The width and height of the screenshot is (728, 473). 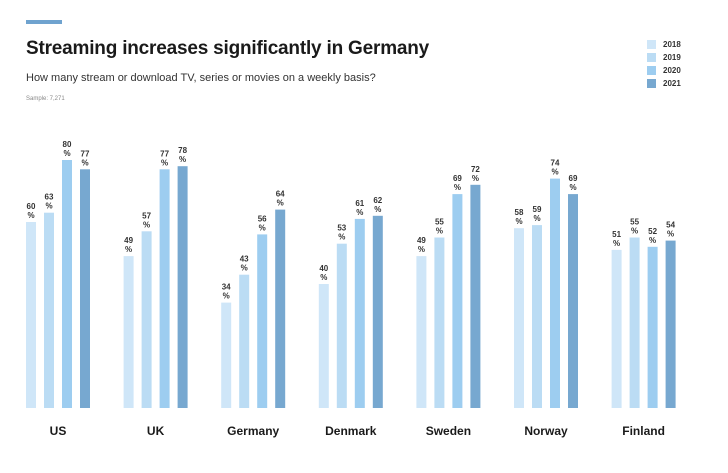 I want to click on bar-finland-2018, so click(x=616, y=328).